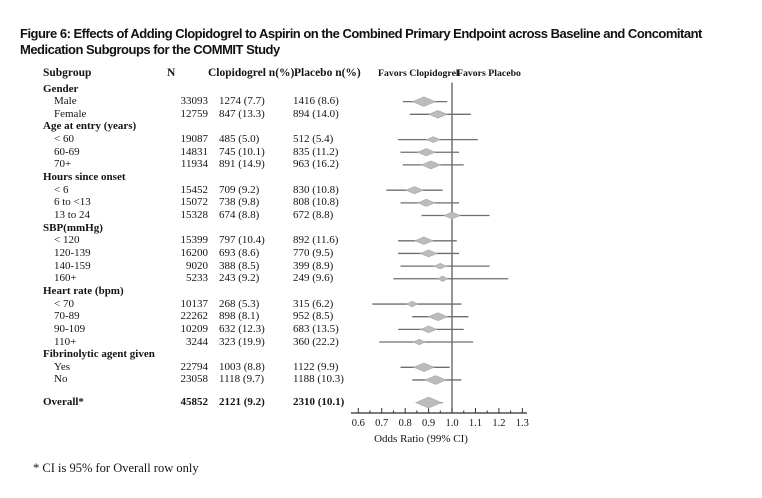  Describe the element at coordinates (418, 73) in the screenshot. I see `favors-clopidogrel-label: Favors Clopidogrel` at that location.